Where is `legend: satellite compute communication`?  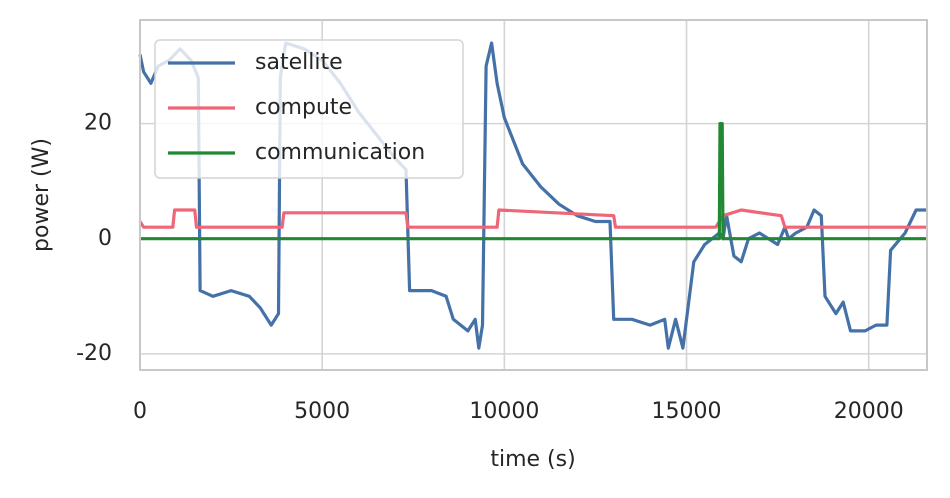
legend: satellite compute communication is located at coordinates (309, 109).